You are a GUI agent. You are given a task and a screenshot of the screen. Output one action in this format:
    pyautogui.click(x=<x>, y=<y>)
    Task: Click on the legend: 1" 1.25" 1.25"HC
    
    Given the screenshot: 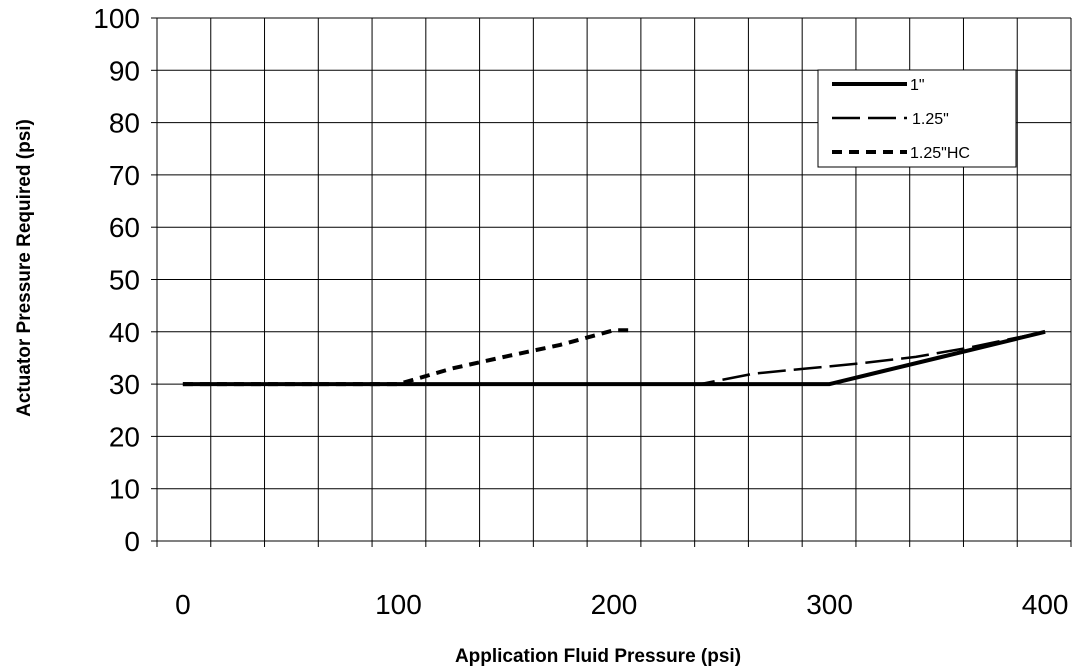 What is the action you would take?
    pyautogui.click(x=917, y=118)
    